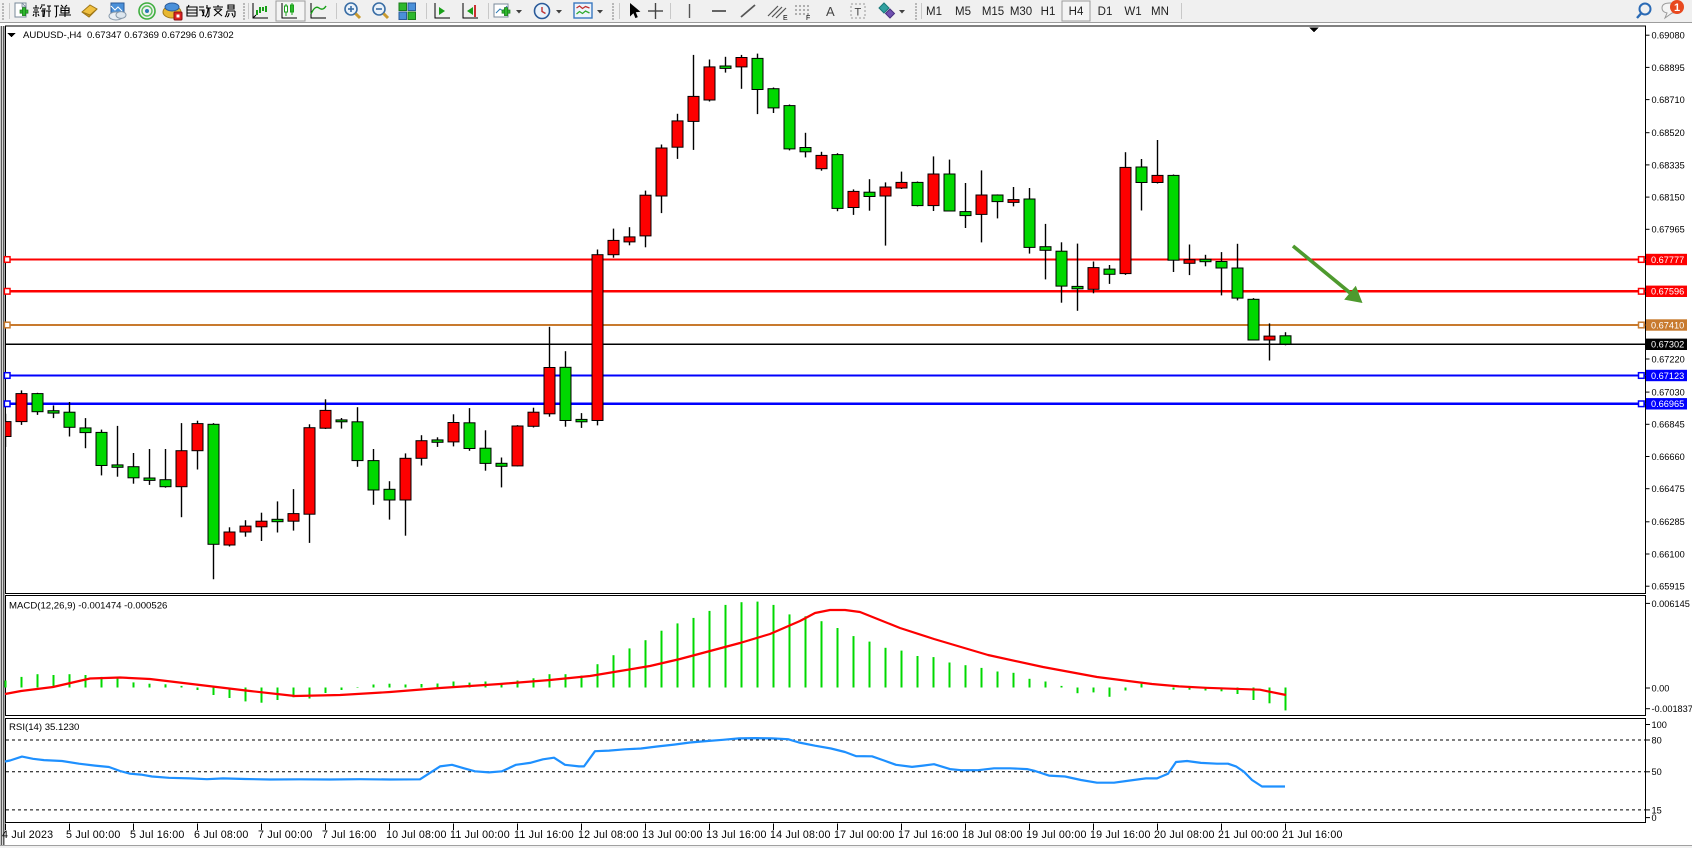 Image resolution: width=1692 pixels, height=853 pixels. I want to click on svg-text: 17 Jul 00:00, so click(864, 835).